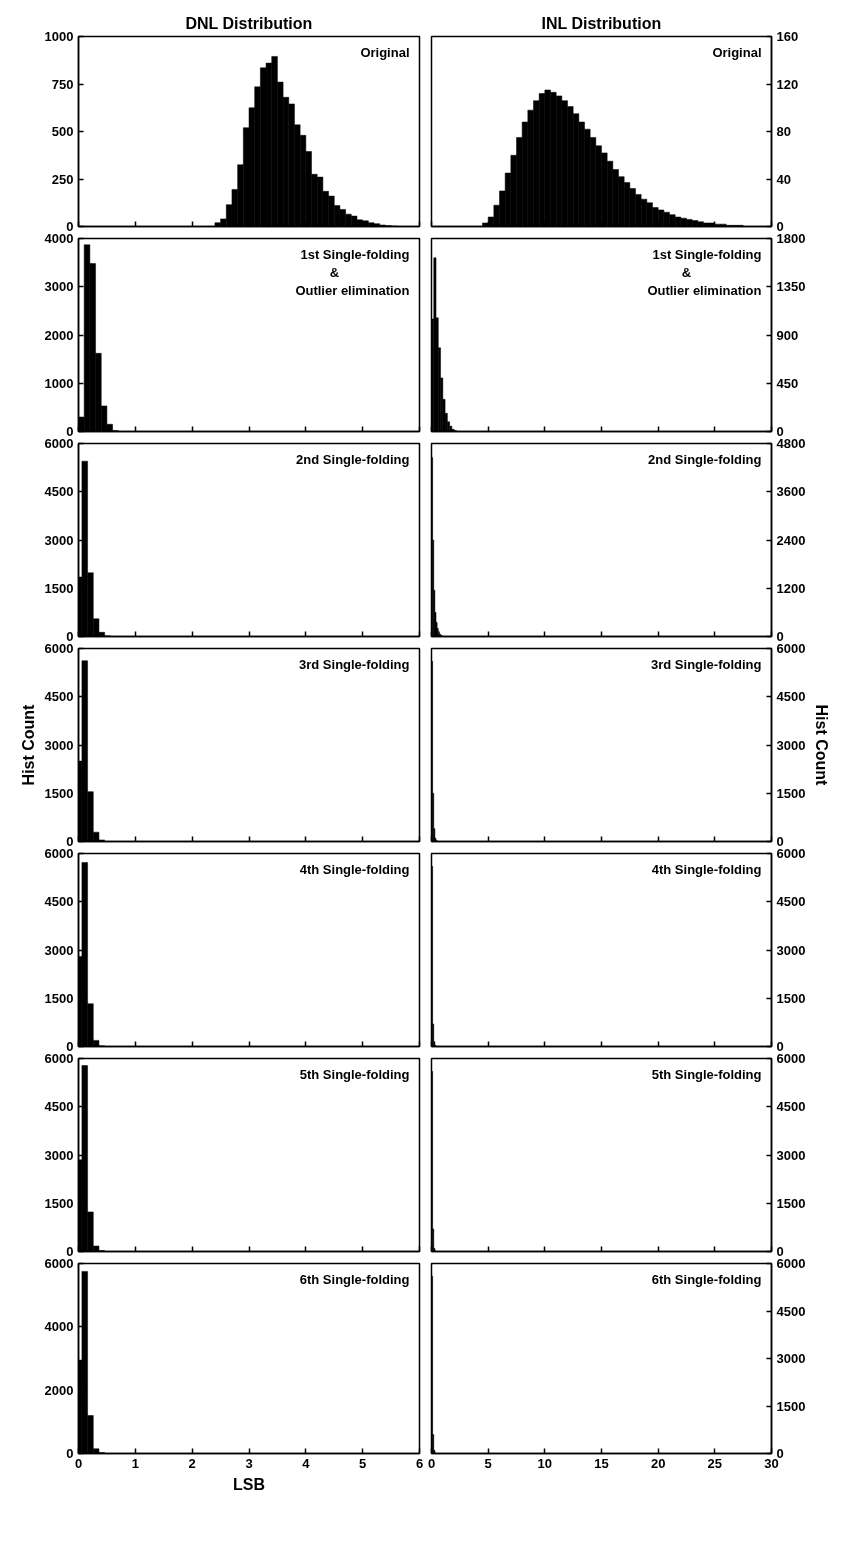  I want to click on y-tick-label: 450, so click(787, 383).